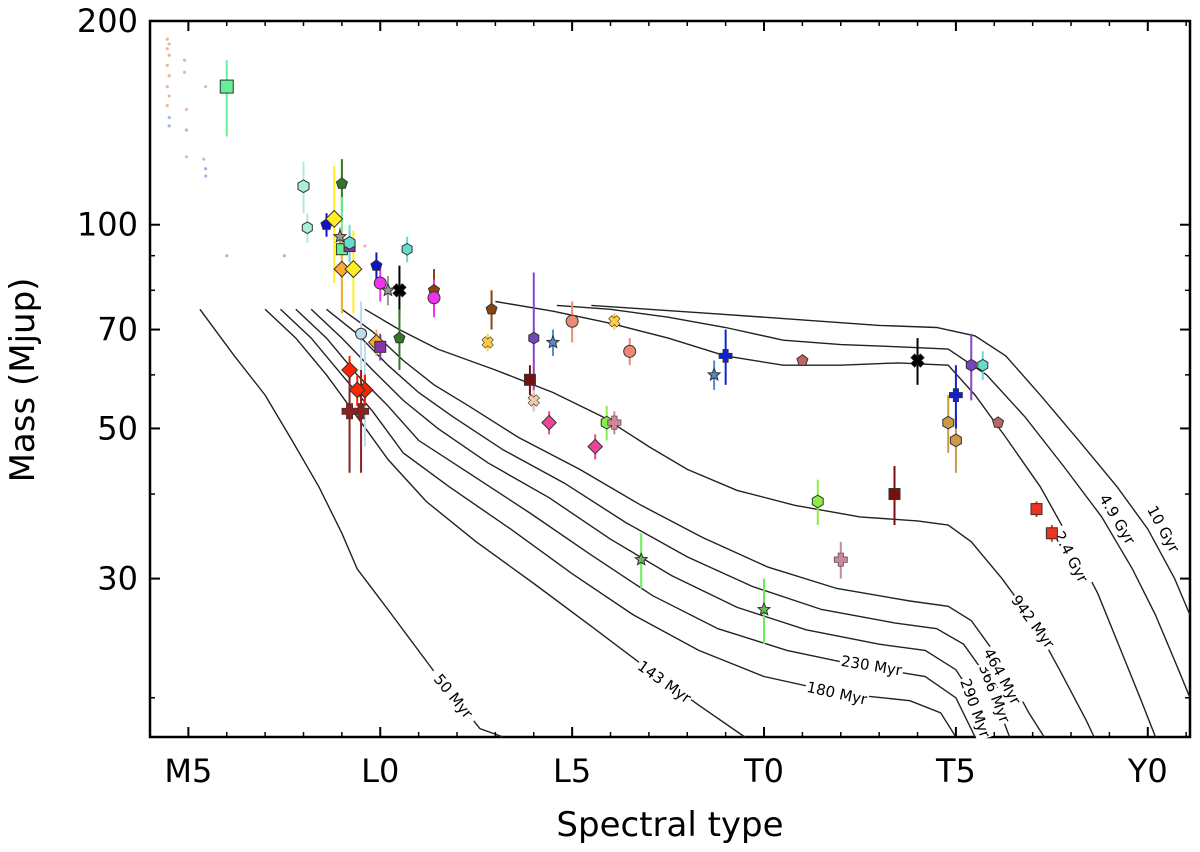  Describe the element at coordinates (266, 147) in the screenshot. I see `background-dots-layer` at that location.